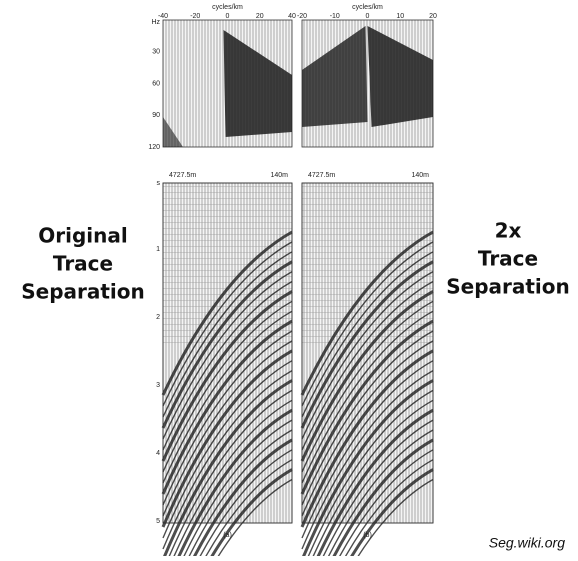 The height and width of the screenshot is (561, 578). I want to click on caption: (b), so click(367, 535).